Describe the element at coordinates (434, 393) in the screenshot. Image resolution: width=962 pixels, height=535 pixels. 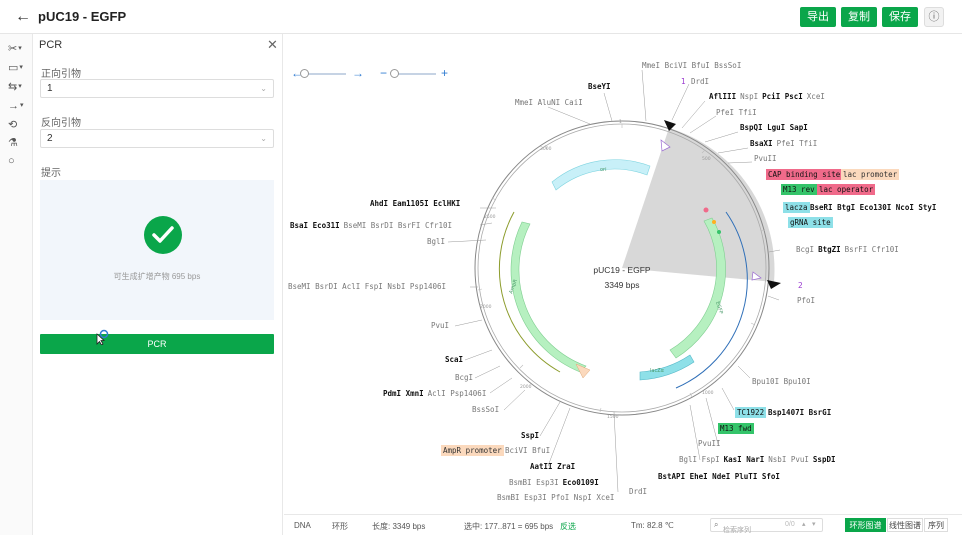
I see `enzyme-label: PdmI XmnI AclI Psp1406I` at that location.